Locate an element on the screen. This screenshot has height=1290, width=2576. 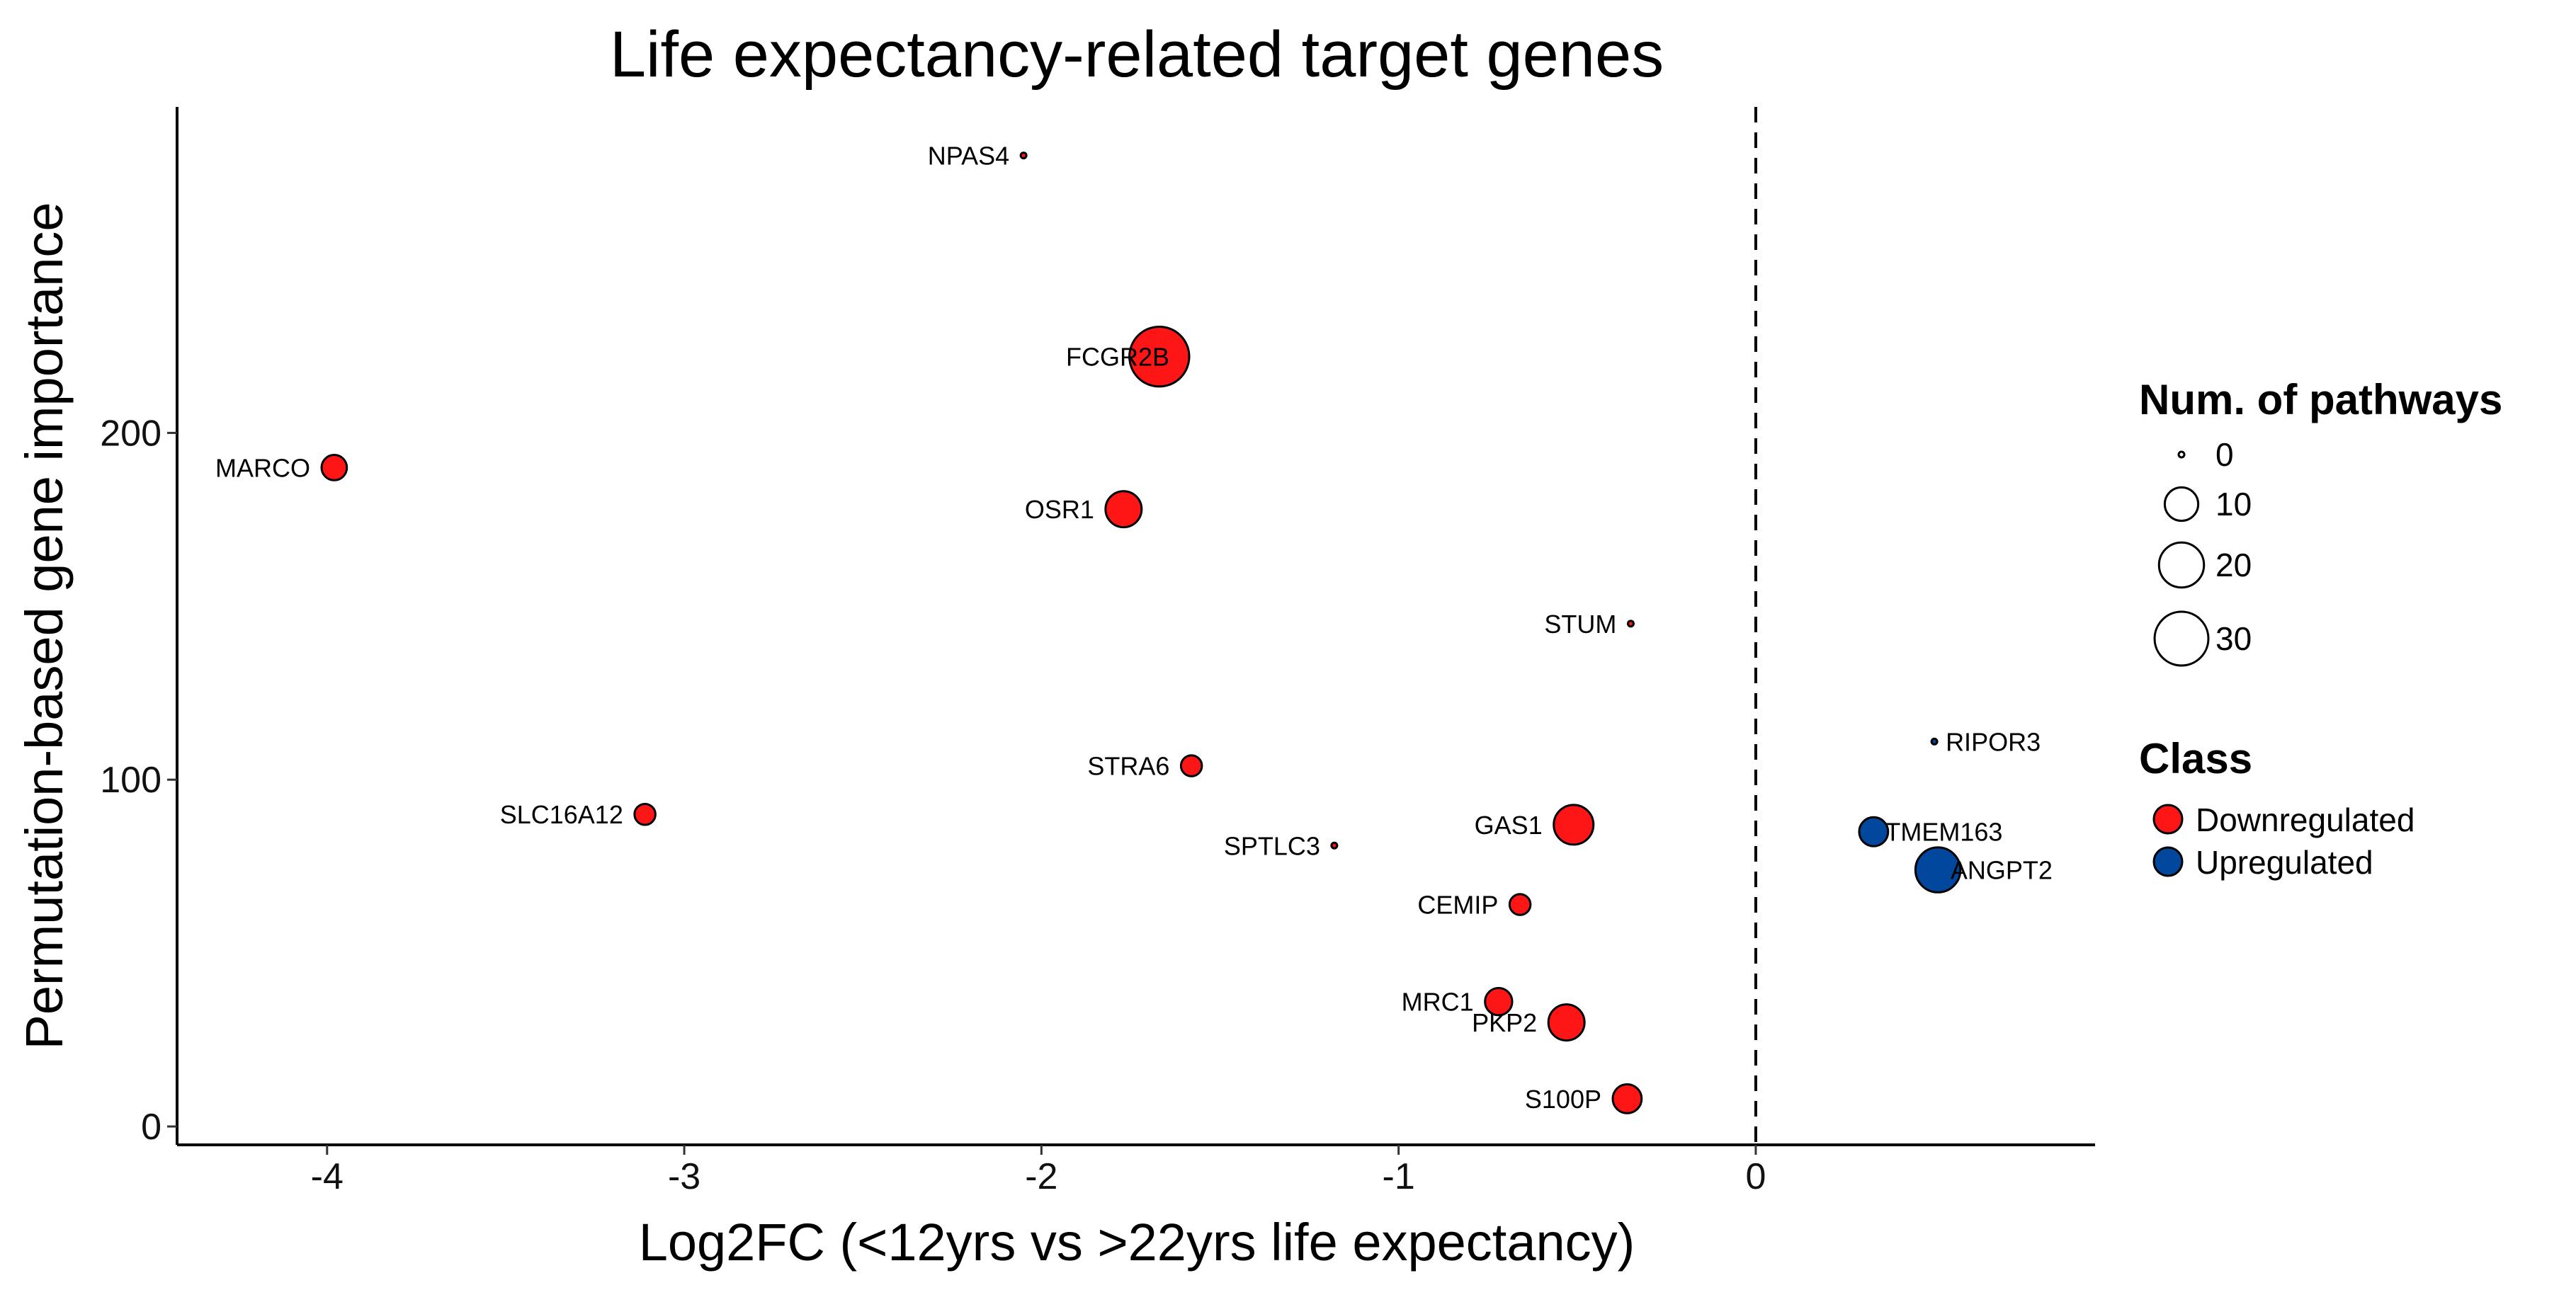
class-legend-label: Upregulated is located at coordinates (2284, 863).